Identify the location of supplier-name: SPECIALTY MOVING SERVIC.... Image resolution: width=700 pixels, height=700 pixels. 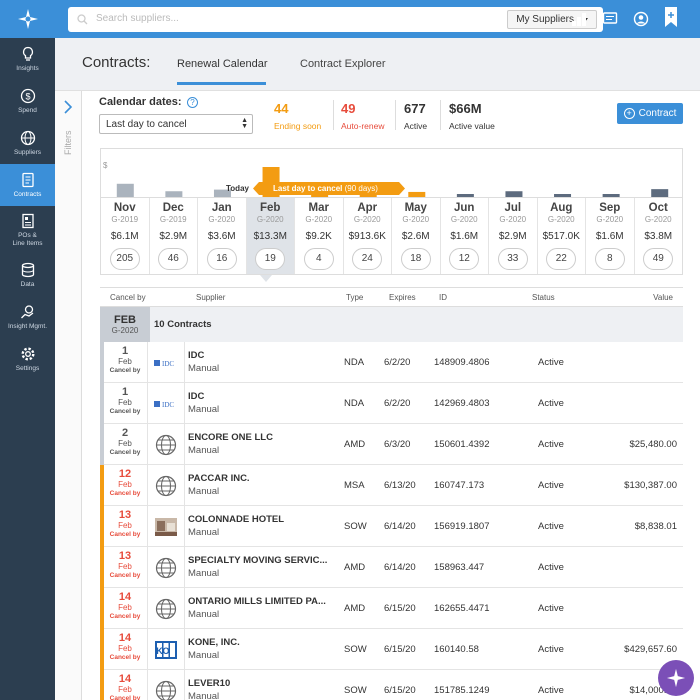
(258, 560).